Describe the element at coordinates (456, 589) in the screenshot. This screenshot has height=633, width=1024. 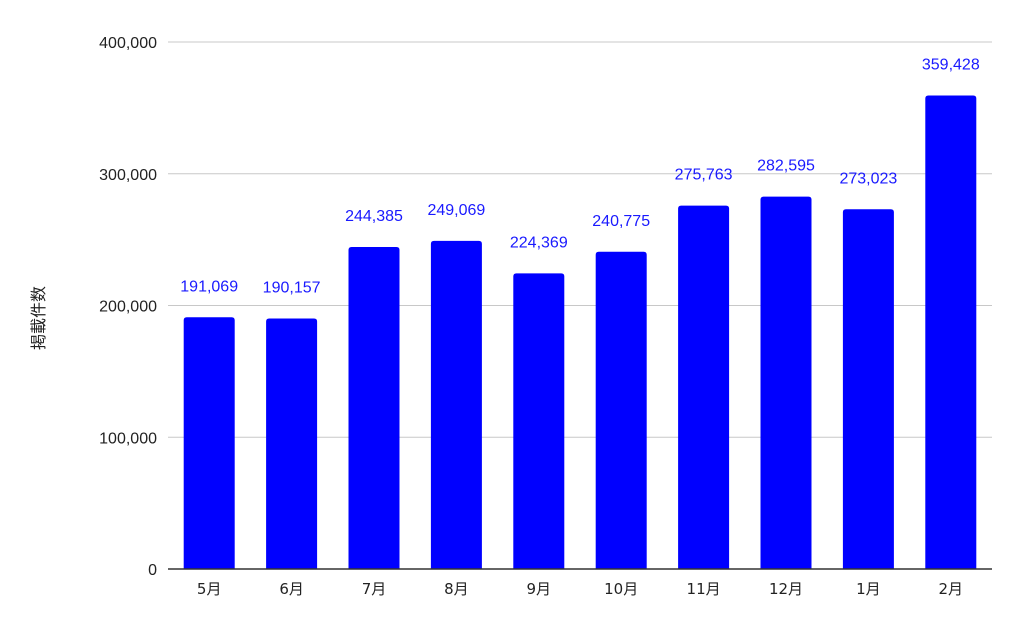
I see `x-tick-label: 8月` at that location.